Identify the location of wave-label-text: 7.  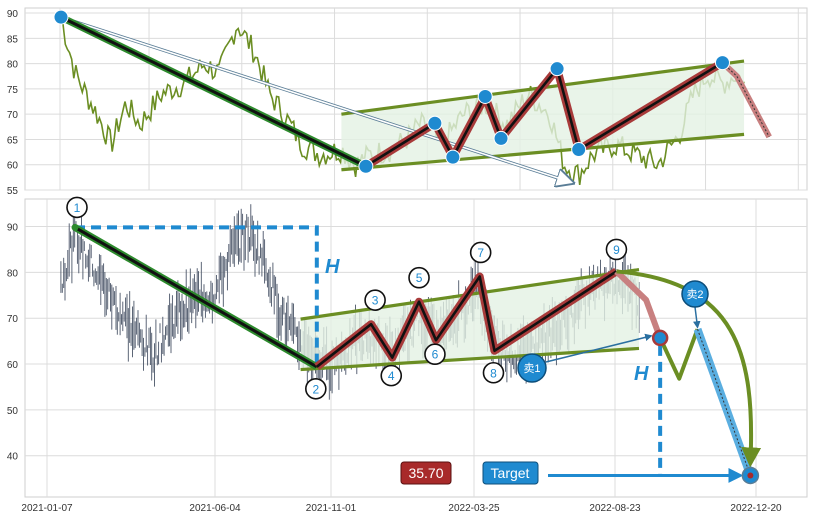
(480, 253).